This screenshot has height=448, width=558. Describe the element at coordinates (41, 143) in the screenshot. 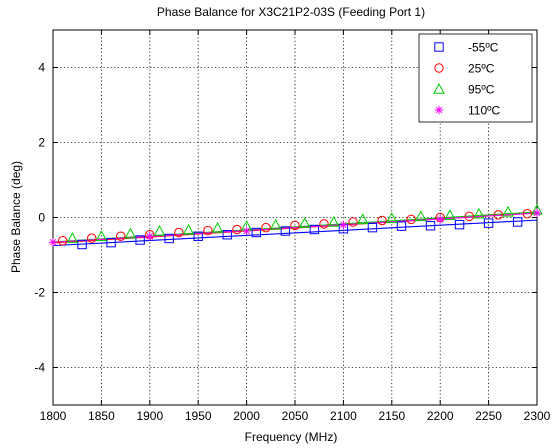

I see `y-tick-label: 2` at that location.